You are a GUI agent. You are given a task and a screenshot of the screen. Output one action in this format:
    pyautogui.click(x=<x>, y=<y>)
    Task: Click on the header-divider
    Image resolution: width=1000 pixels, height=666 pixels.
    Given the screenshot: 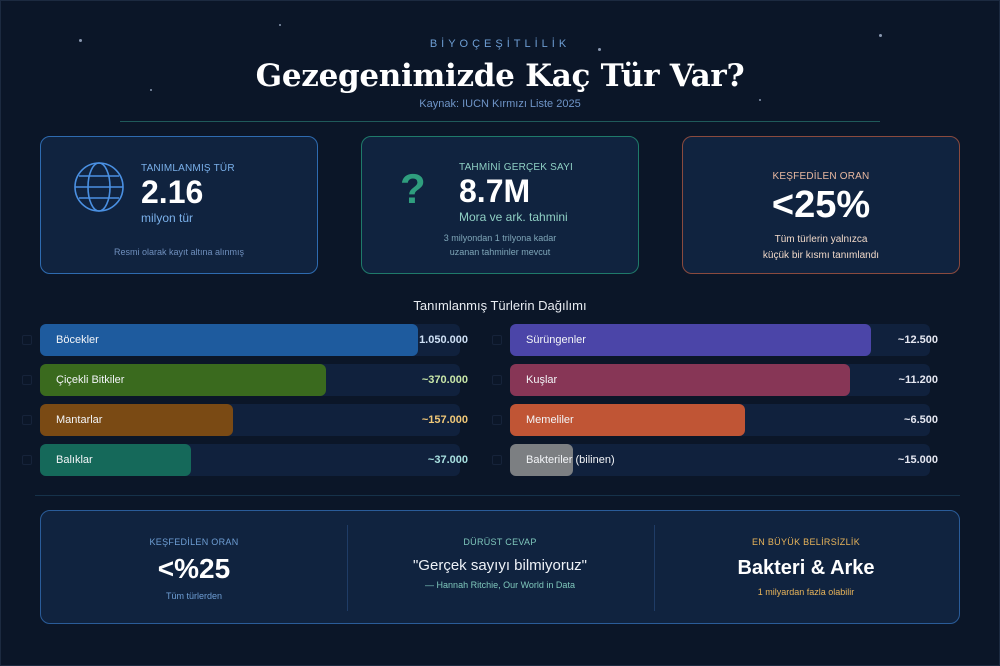 What is the action you would take?
    pyautogui.click(x=500, y=121)
    